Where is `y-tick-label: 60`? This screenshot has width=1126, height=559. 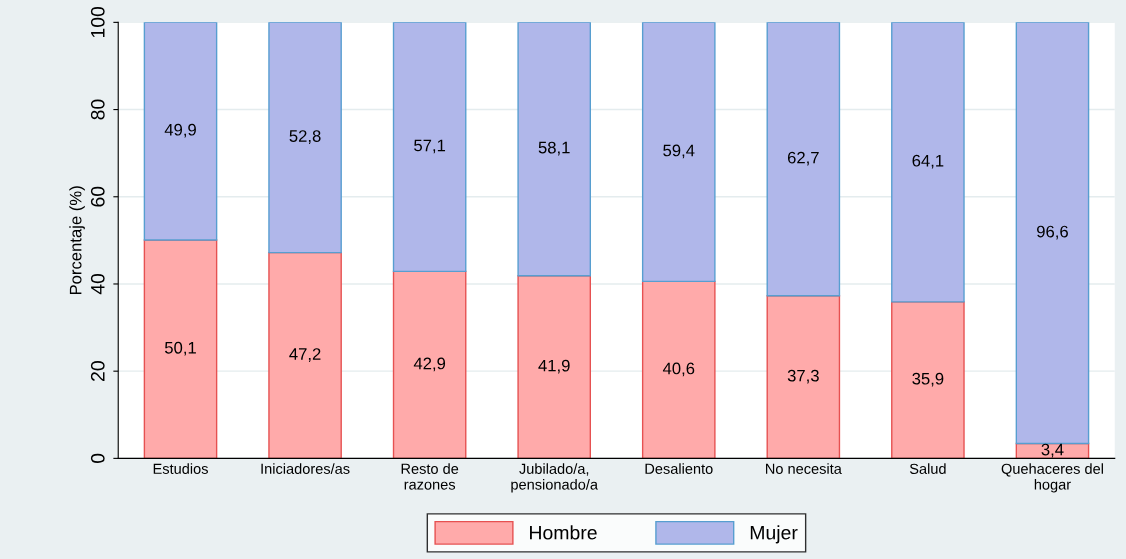
y-tick-label: 60 is located at coordinates (97, 196).